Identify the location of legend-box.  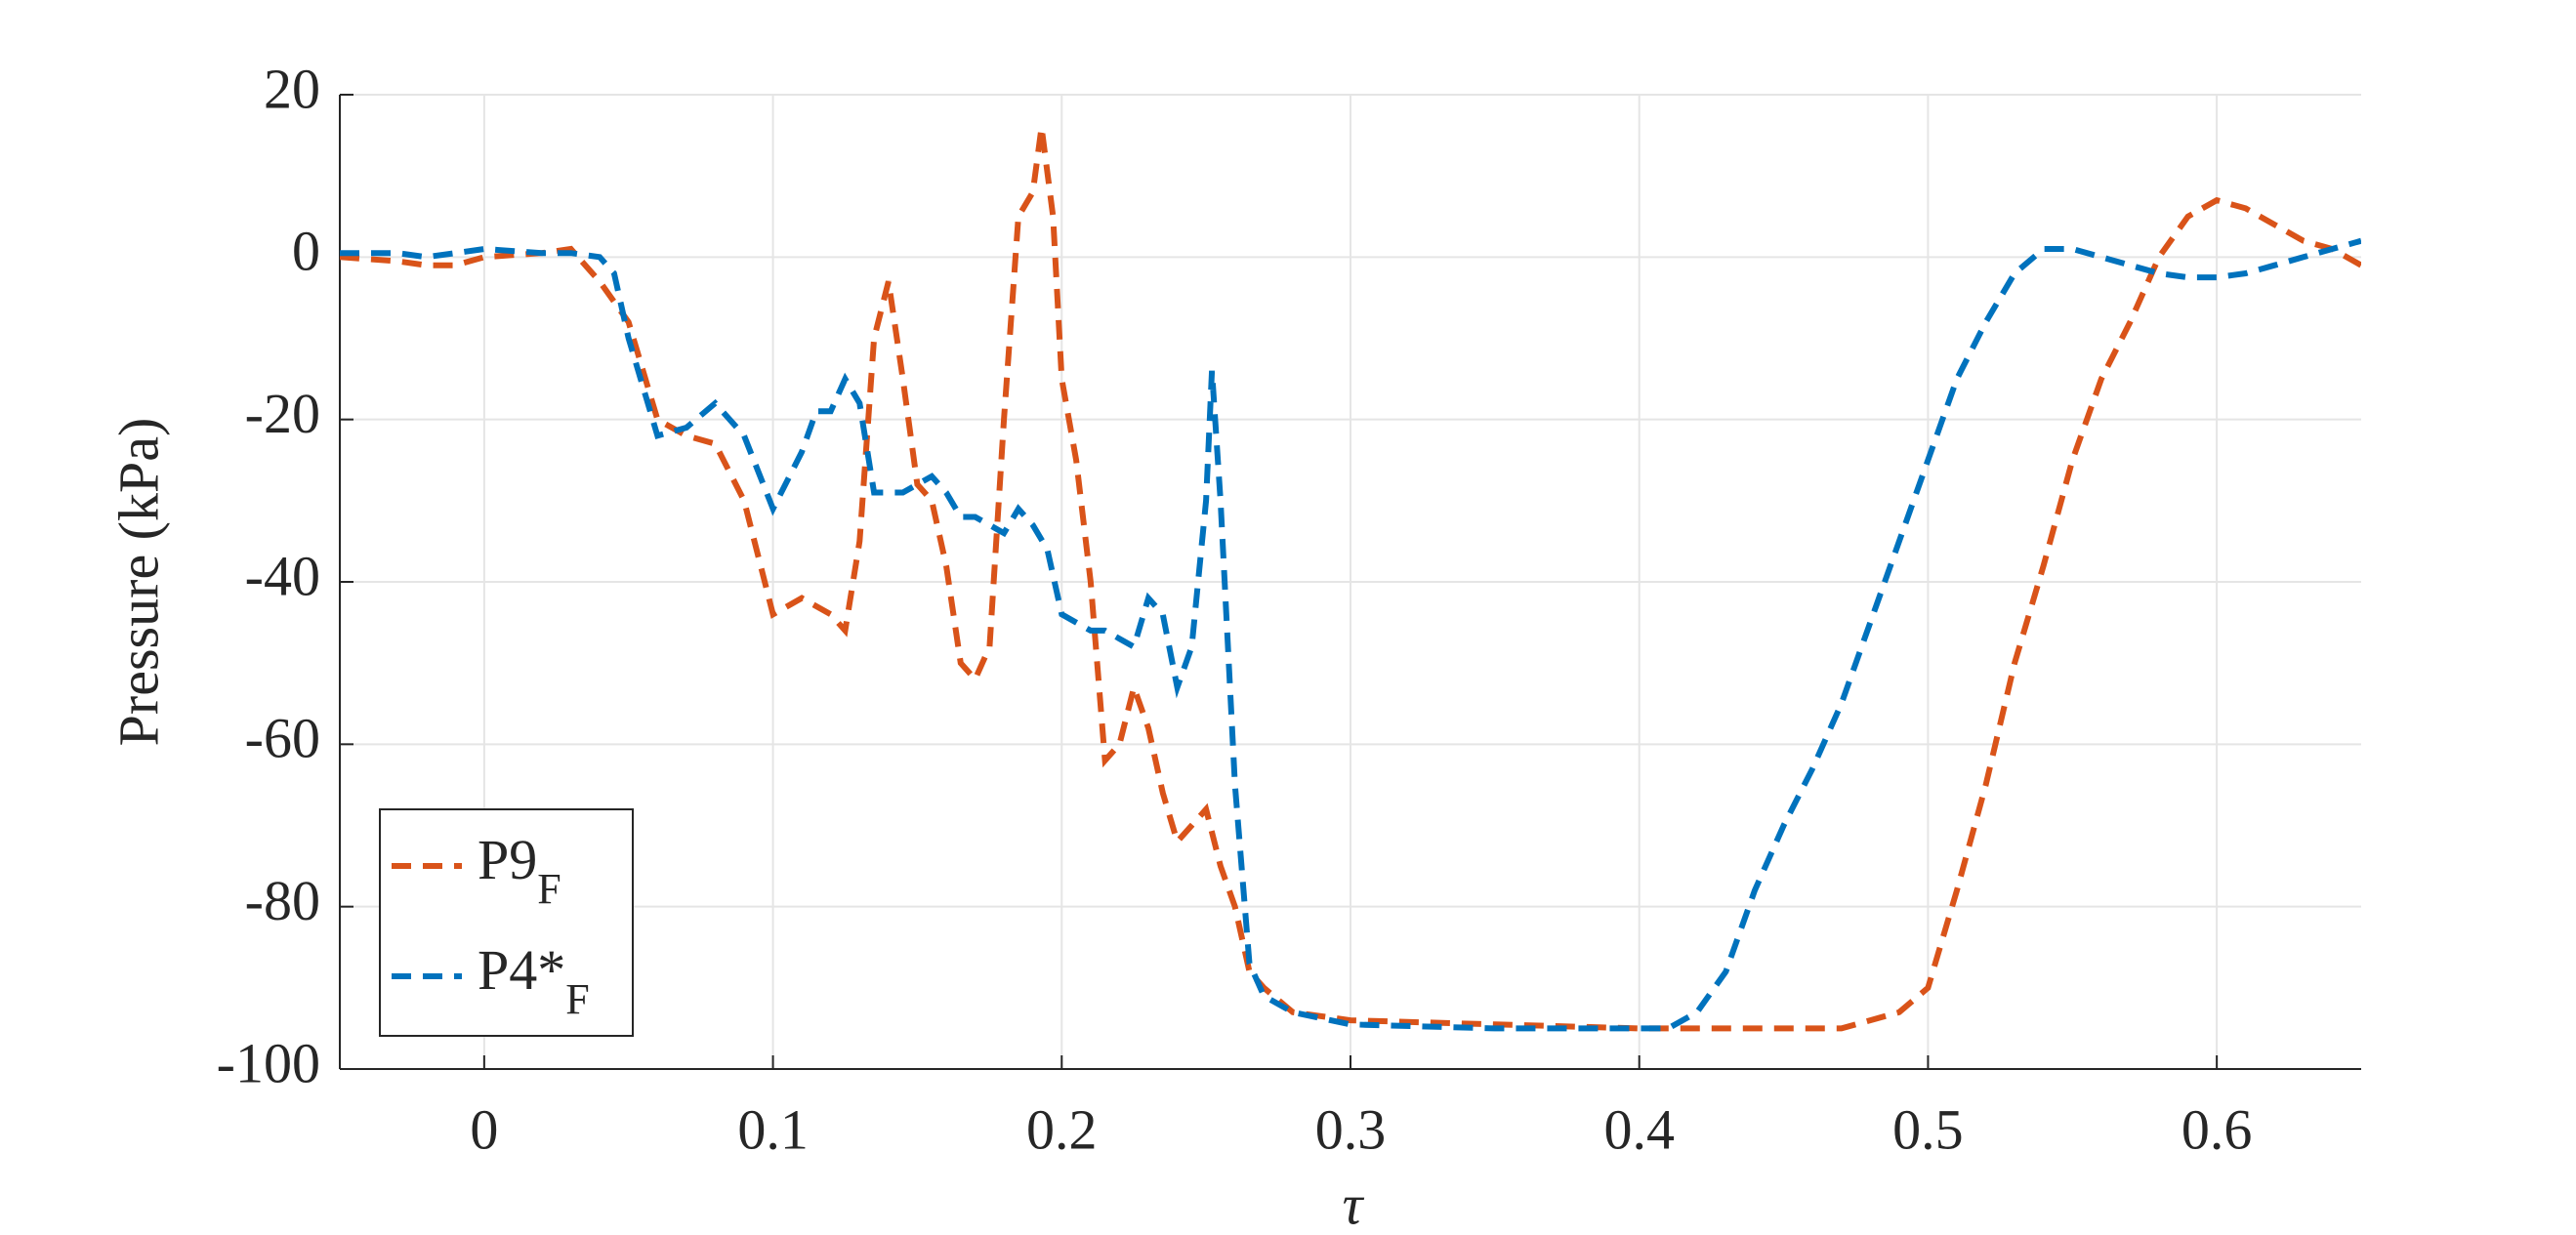
(506, 922).